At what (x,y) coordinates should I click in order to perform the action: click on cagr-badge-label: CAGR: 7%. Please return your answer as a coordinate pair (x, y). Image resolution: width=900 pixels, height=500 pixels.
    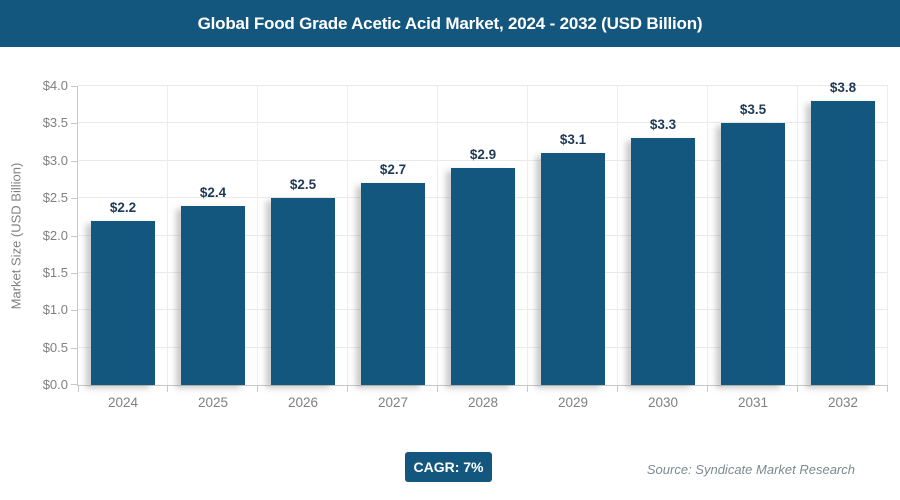
    Looking at the image, I should click on (448, 467).